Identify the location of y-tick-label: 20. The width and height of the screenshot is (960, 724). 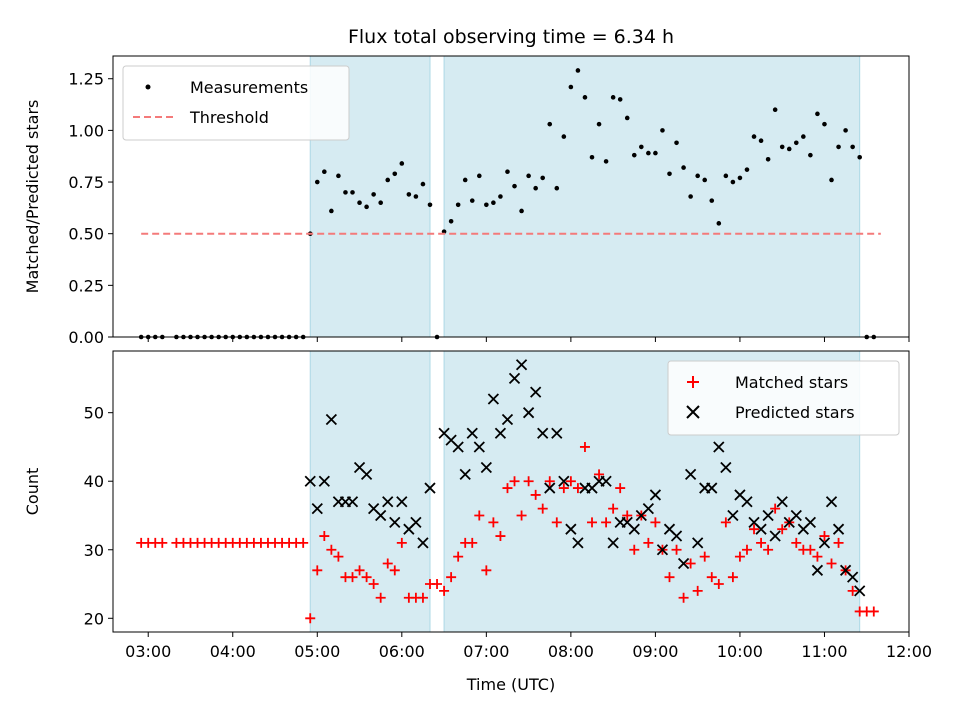
(94, 618).